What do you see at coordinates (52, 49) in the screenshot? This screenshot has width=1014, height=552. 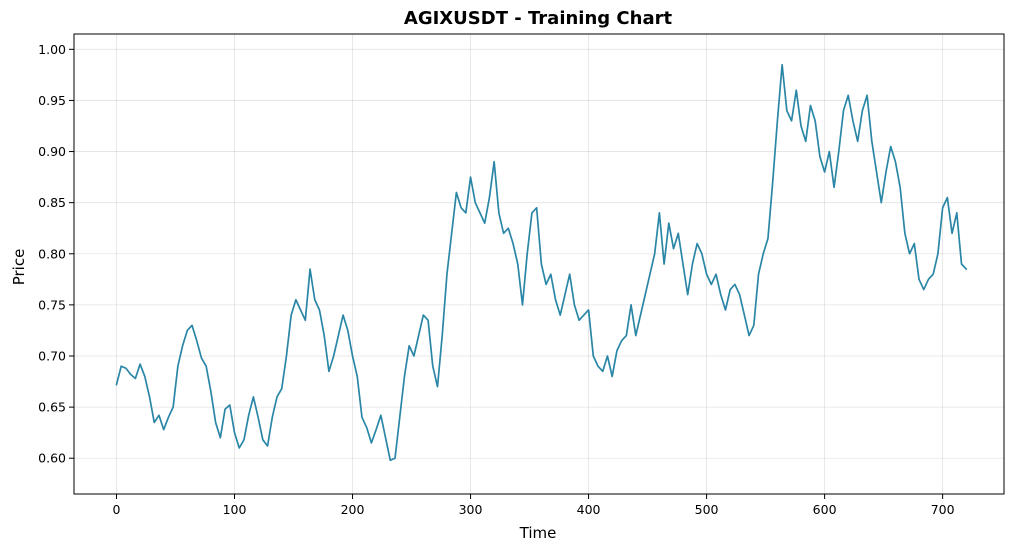 I see `y-tick-label: 1.00` at bounding box center [52, 49].